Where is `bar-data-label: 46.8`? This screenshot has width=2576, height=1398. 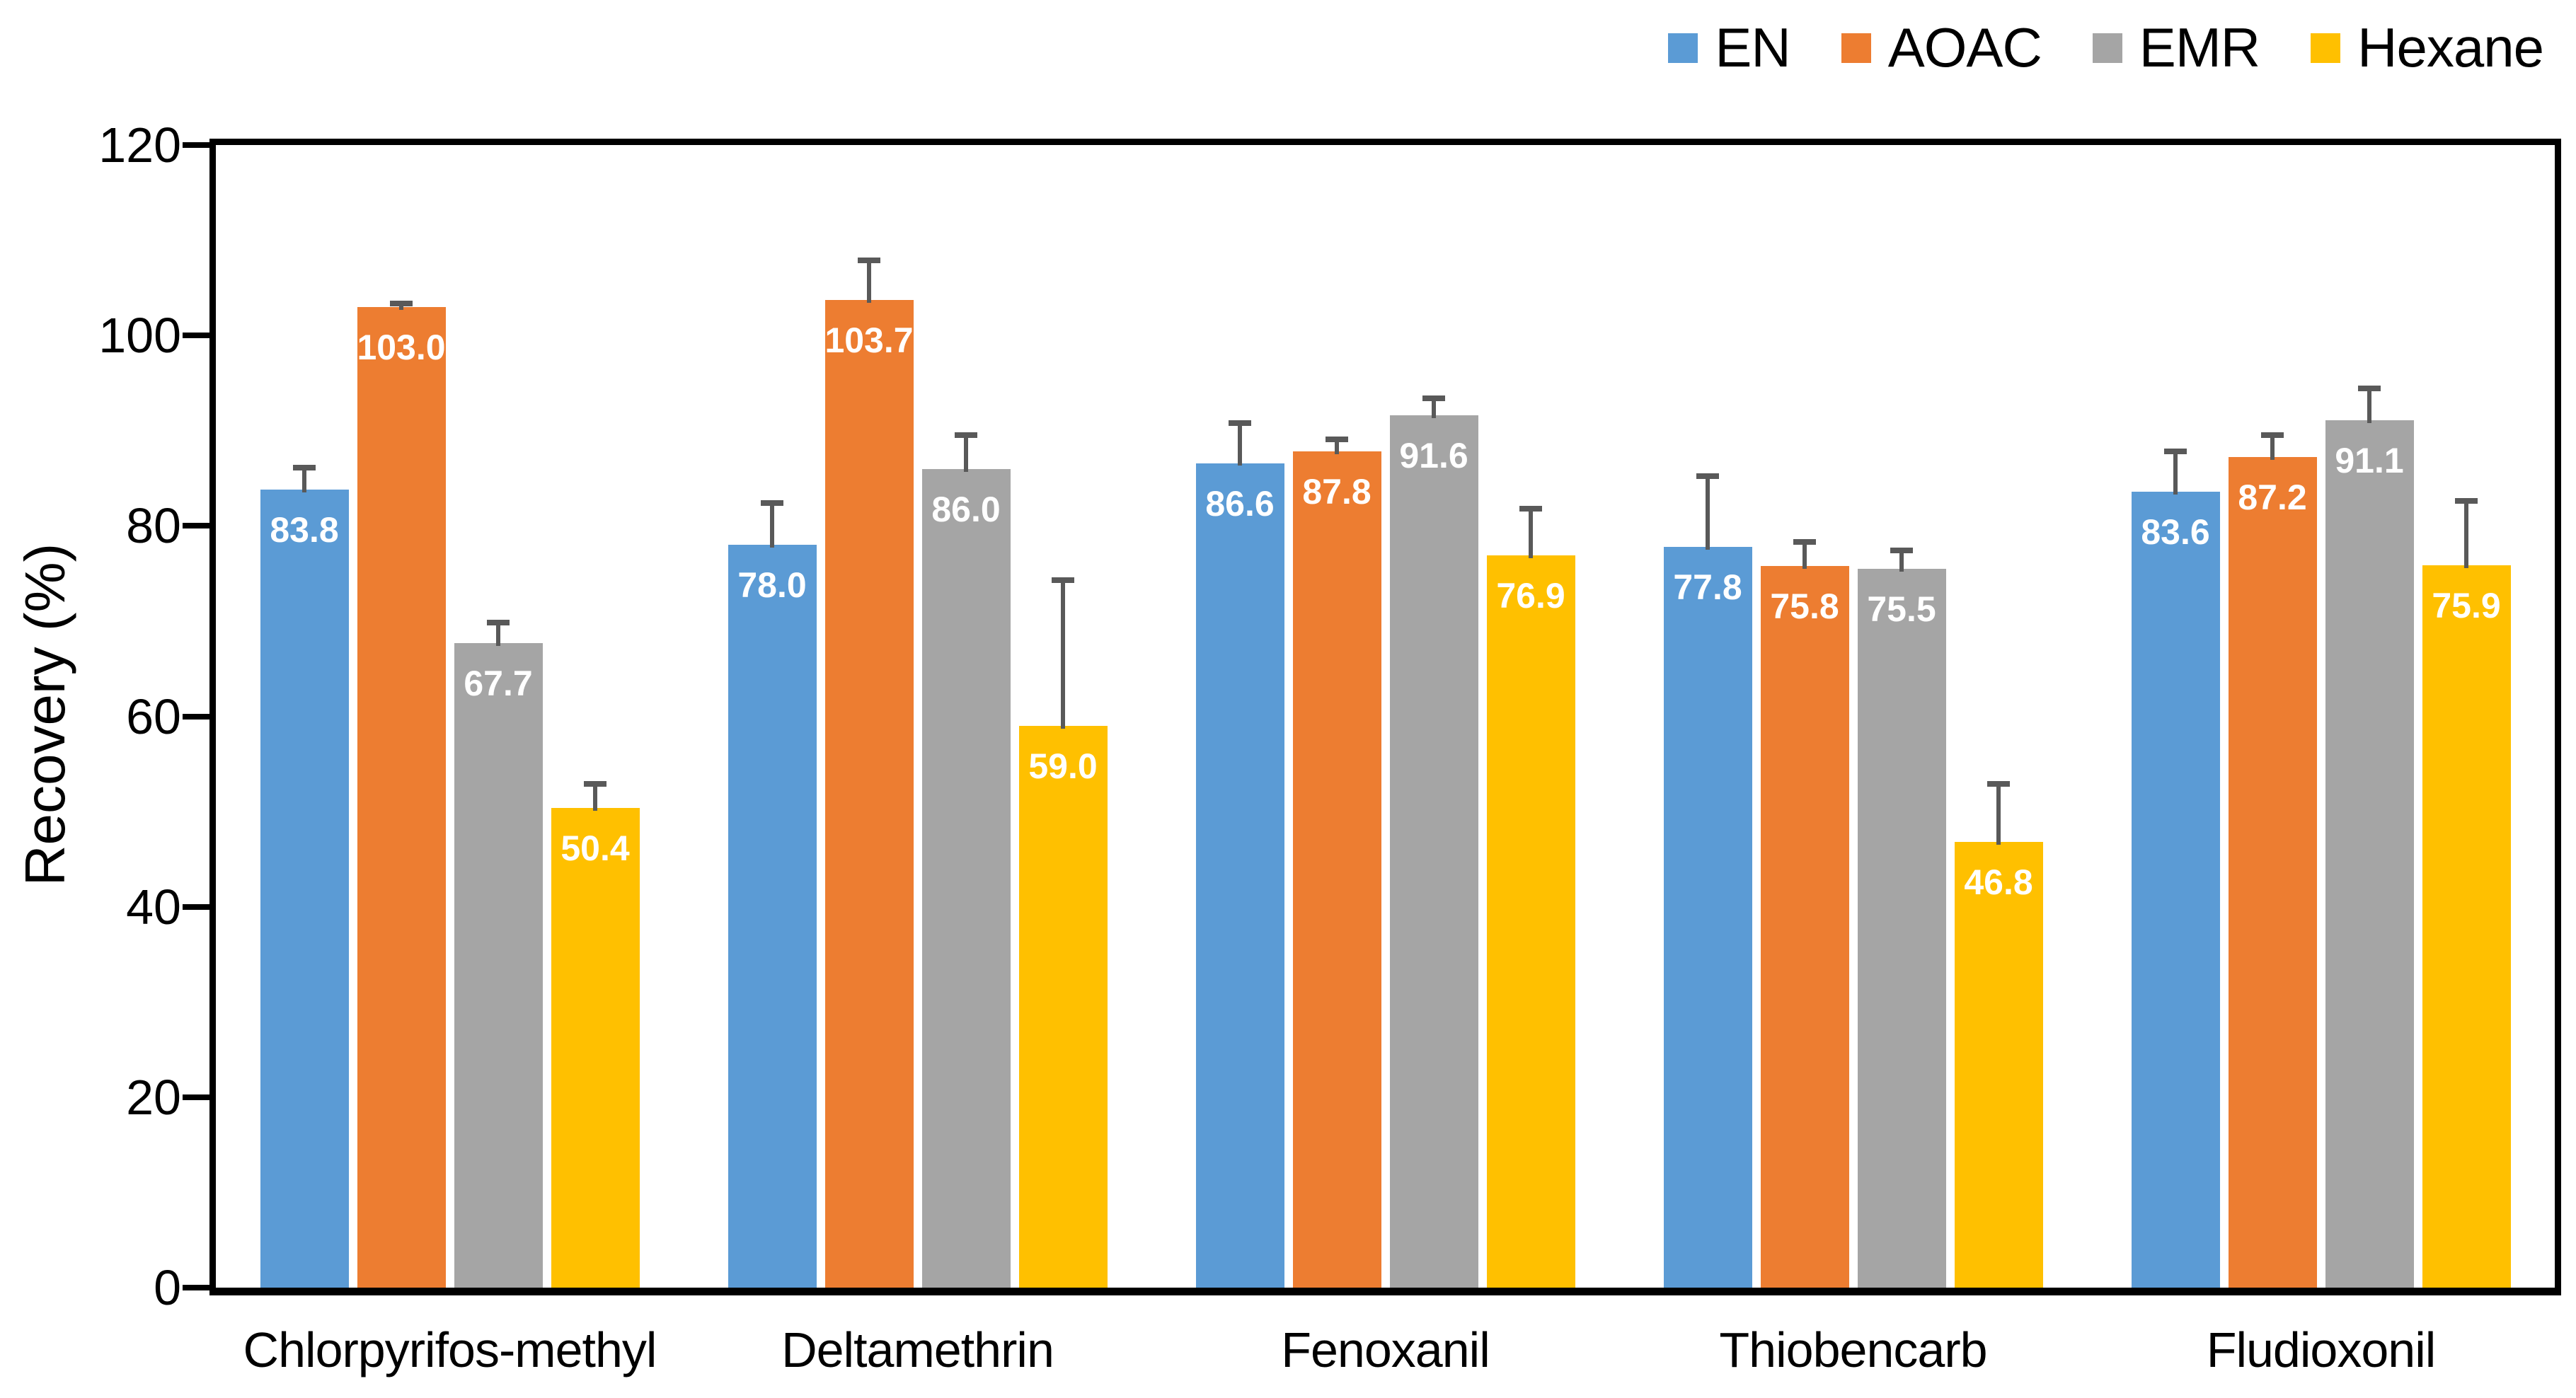 bar-data-label: 46.8 is located at coordinates (1999, 882).